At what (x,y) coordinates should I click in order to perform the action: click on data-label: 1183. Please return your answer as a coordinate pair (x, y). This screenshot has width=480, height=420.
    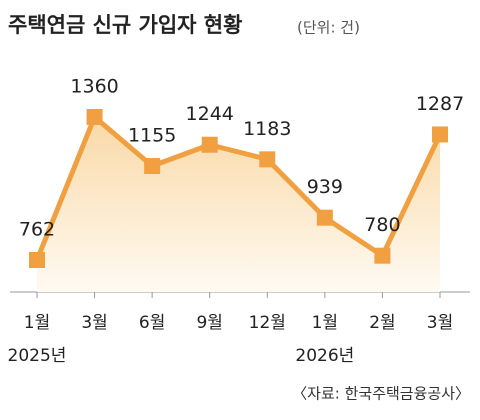
    Looking at the image, I should click on (267, 129).